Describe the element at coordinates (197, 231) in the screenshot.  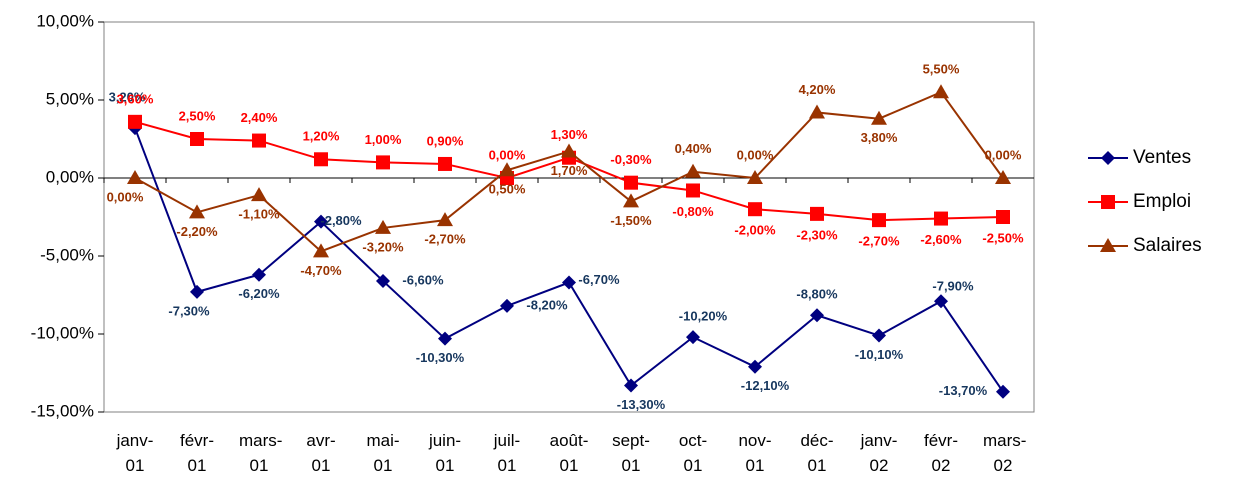
I see `data-label: -2,20%` at that location.